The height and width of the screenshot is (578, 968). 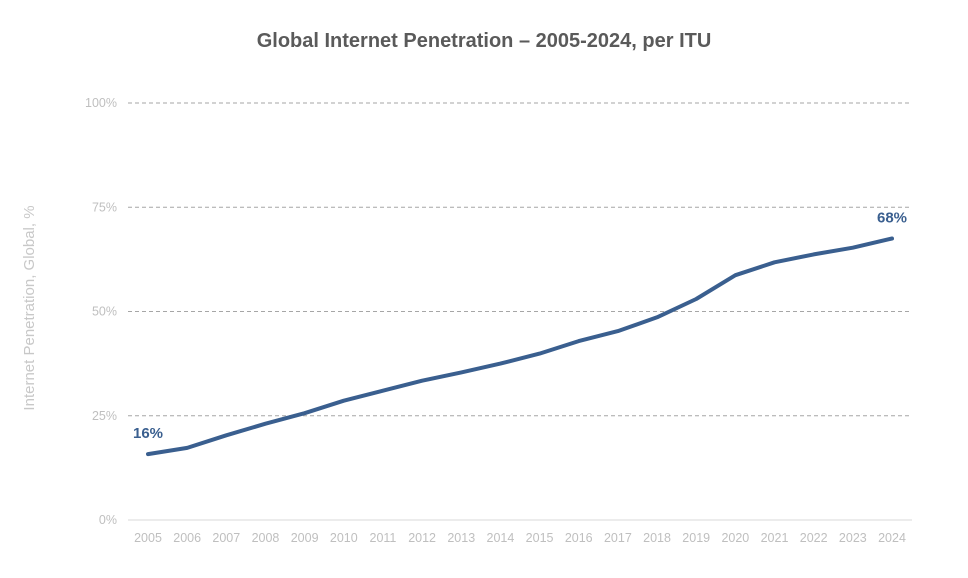 What do you see at coordinates (104, 207) in the screenshot?
I see `y-tick-label: 75%` at bounding box center [104, 207].